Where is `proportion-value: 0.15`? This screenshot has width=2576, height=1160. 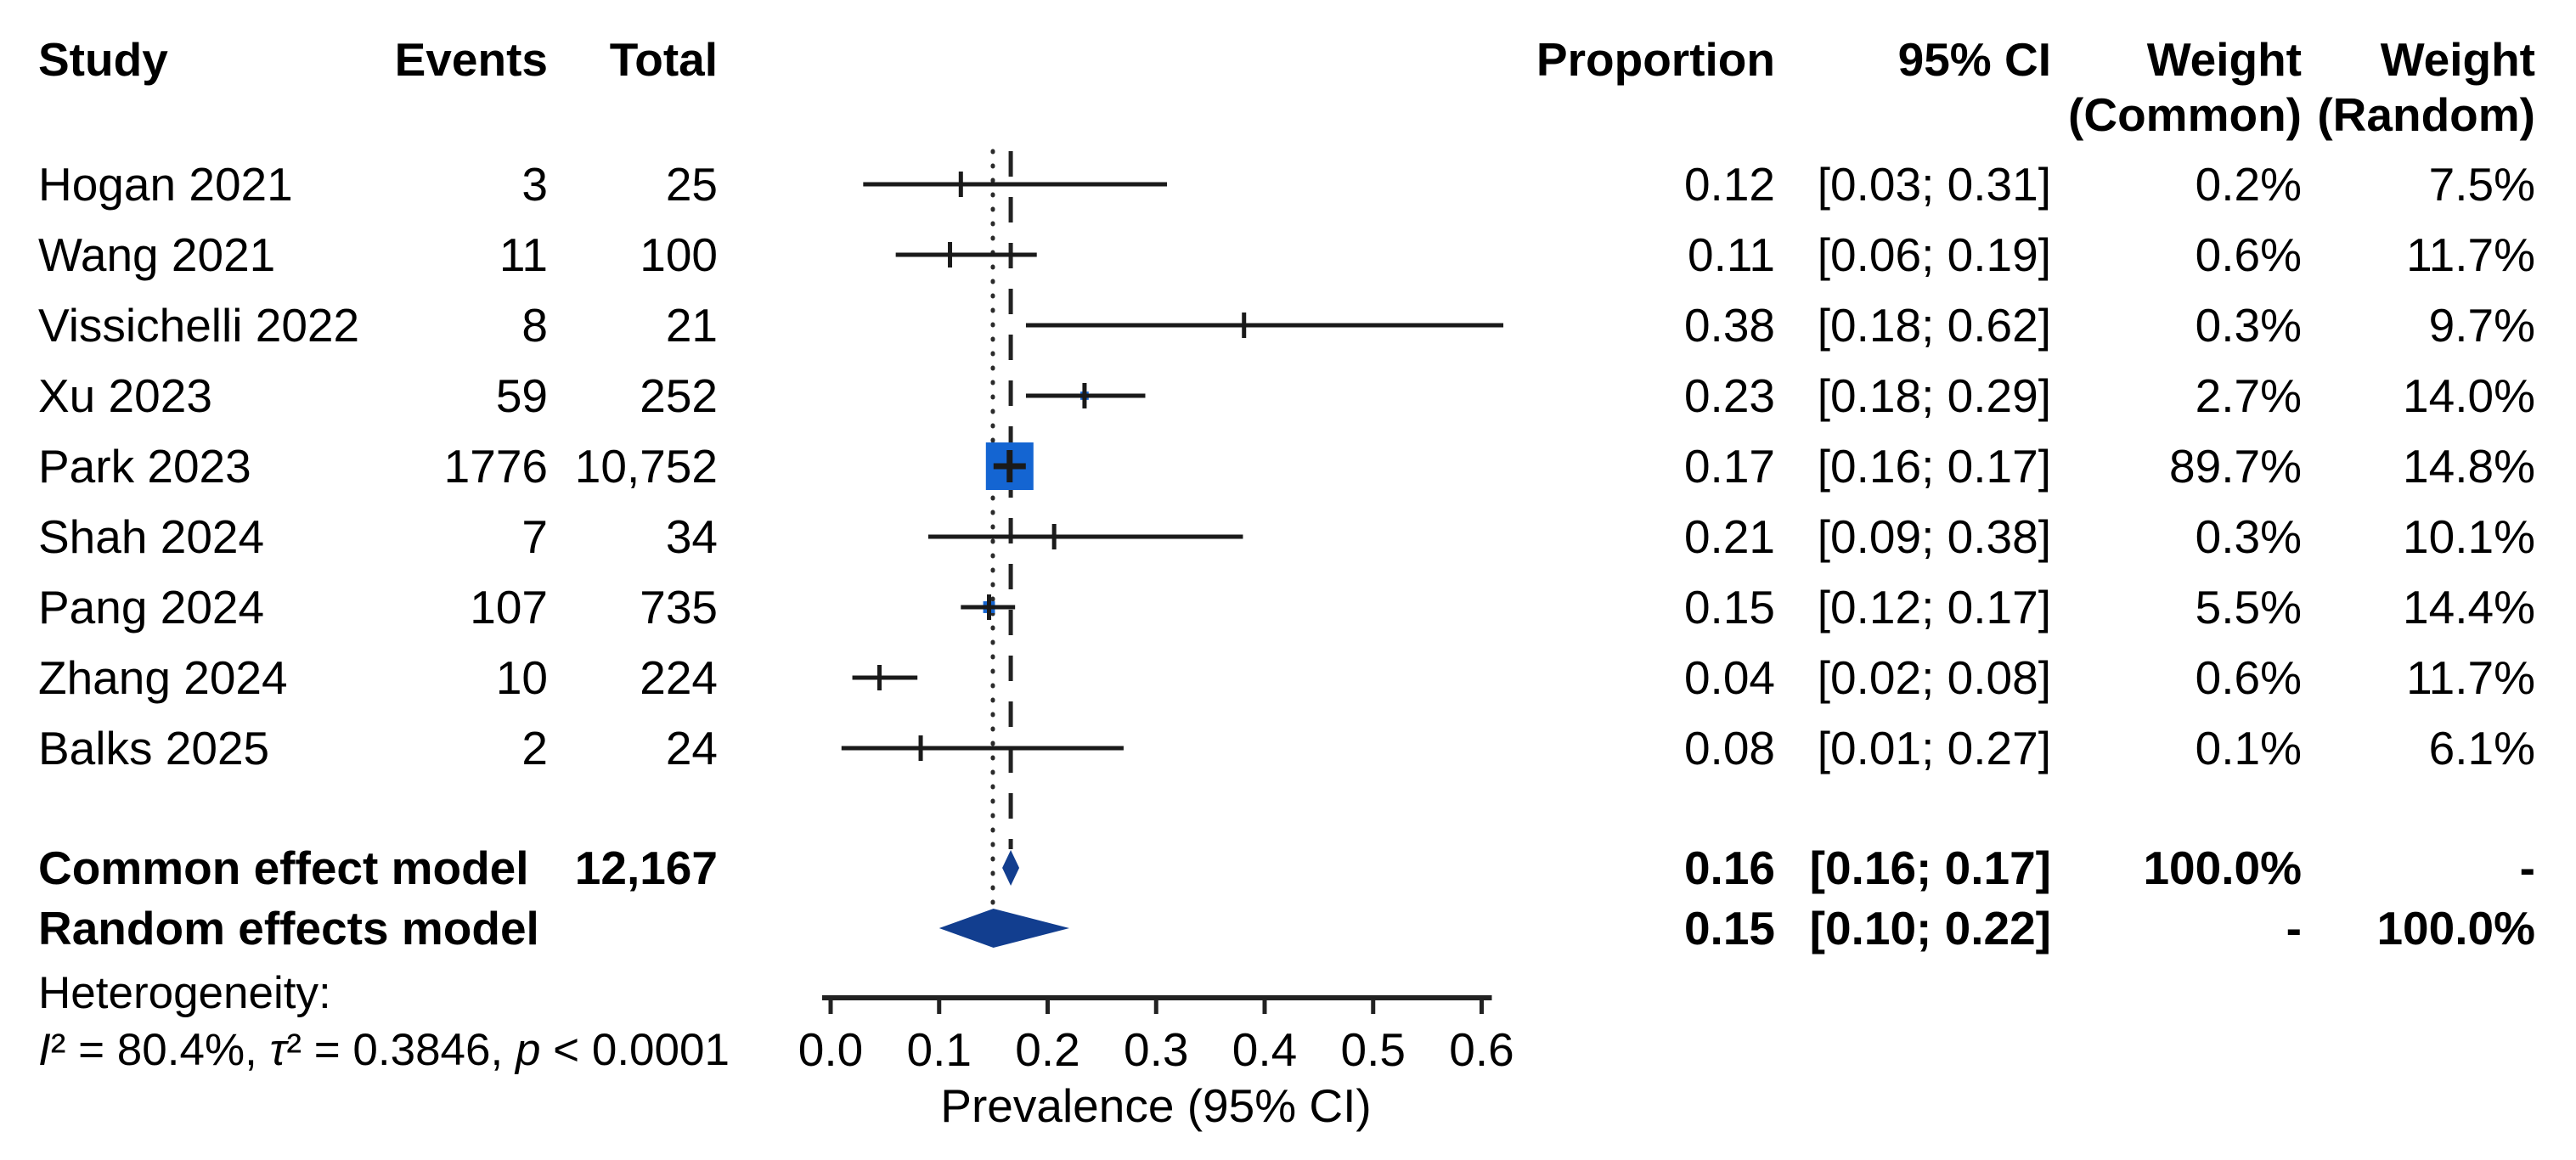 proportion-value: 0.15 is located at coordinates (1729, 607).